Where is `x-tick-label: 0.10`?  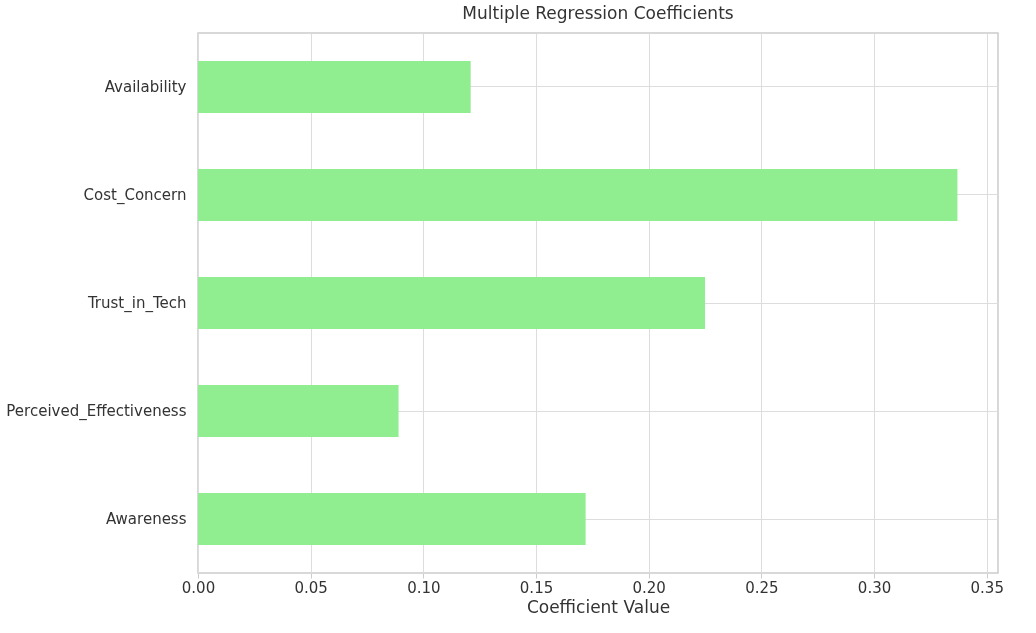
x-tick-label: 0.10 is located at coordinates (424, 587).